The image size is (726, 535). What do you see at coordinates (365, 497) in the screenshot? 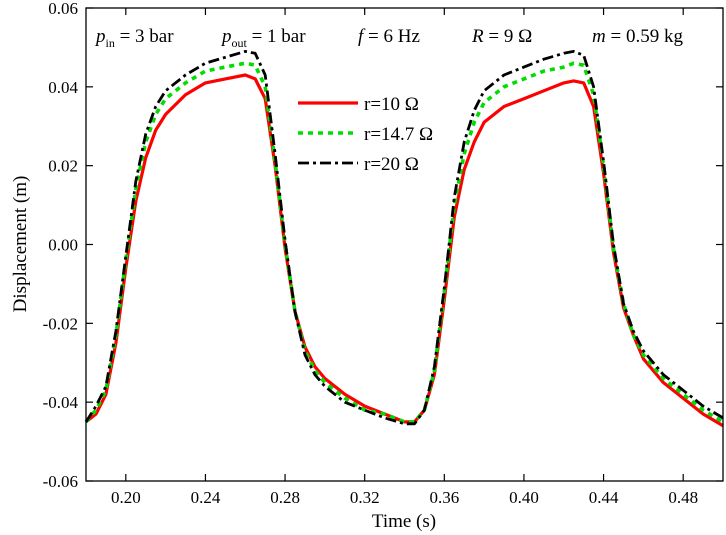
I see `x-tick-label: 0.32` at bounding box center [365, 497].